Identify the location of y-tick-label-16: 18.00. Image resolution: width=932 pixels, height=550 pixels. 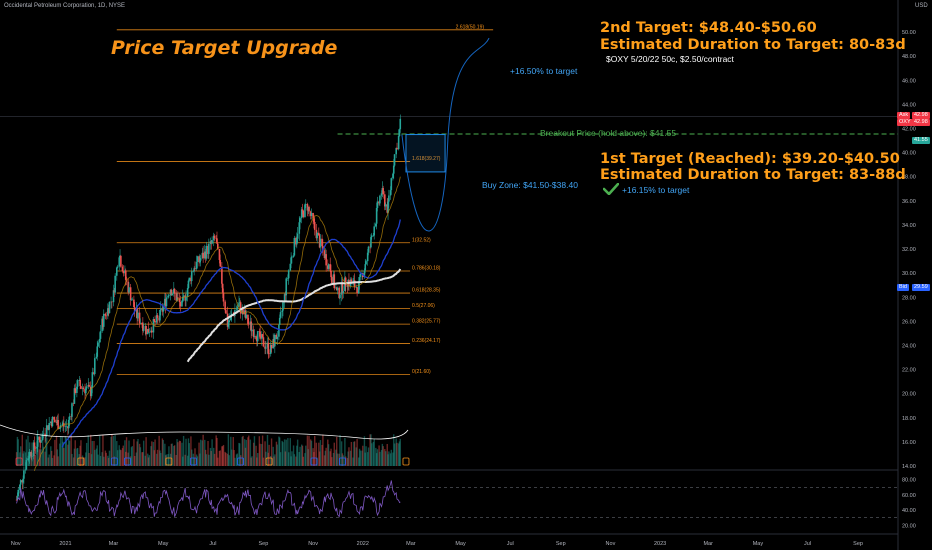
(909, 419).